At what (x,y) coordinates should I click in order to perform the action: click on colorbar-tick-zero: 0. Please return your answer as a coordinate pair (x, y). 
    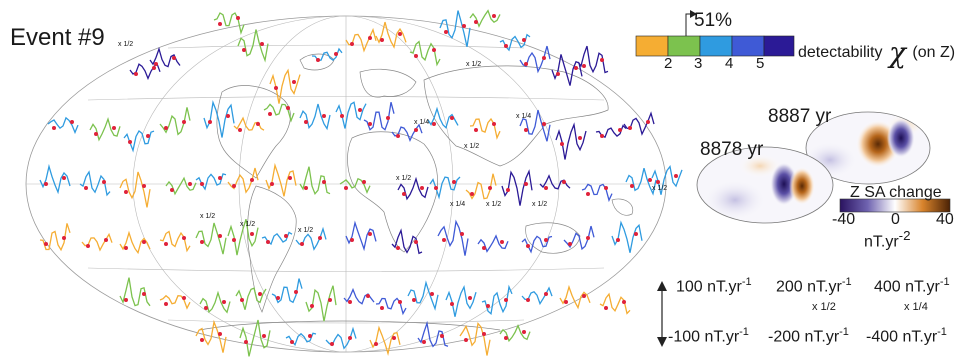
    Looking at the image, I should click on (895, 219).